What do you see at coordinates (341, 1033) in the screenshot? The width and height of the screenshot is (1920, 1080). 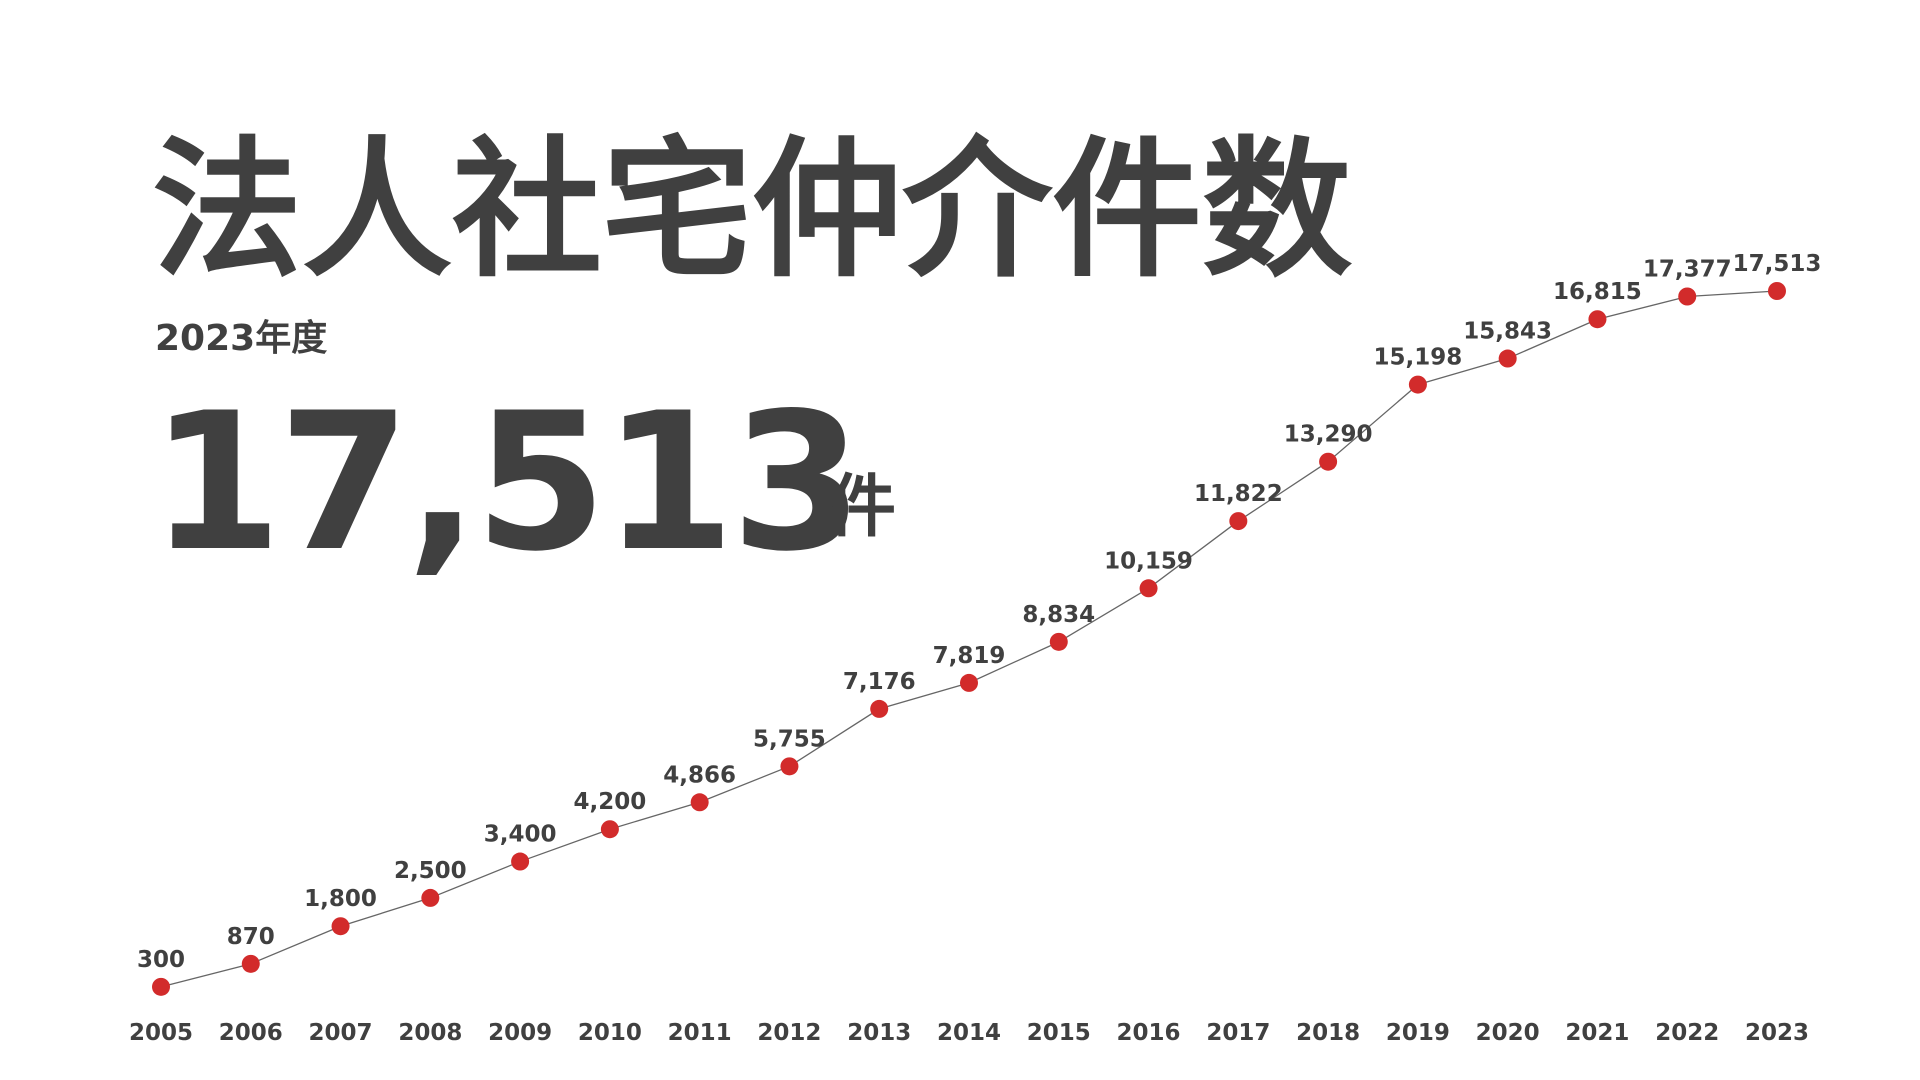 I see `x-tick-label: 2007` at bounding box center [341, 1033].